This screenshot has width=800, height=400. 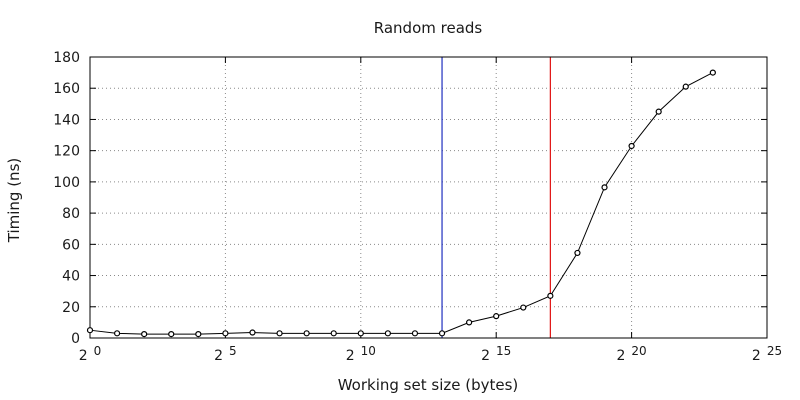 I want to click on x-axis-label: Working set size (bytes), so click(x=428, y=385).